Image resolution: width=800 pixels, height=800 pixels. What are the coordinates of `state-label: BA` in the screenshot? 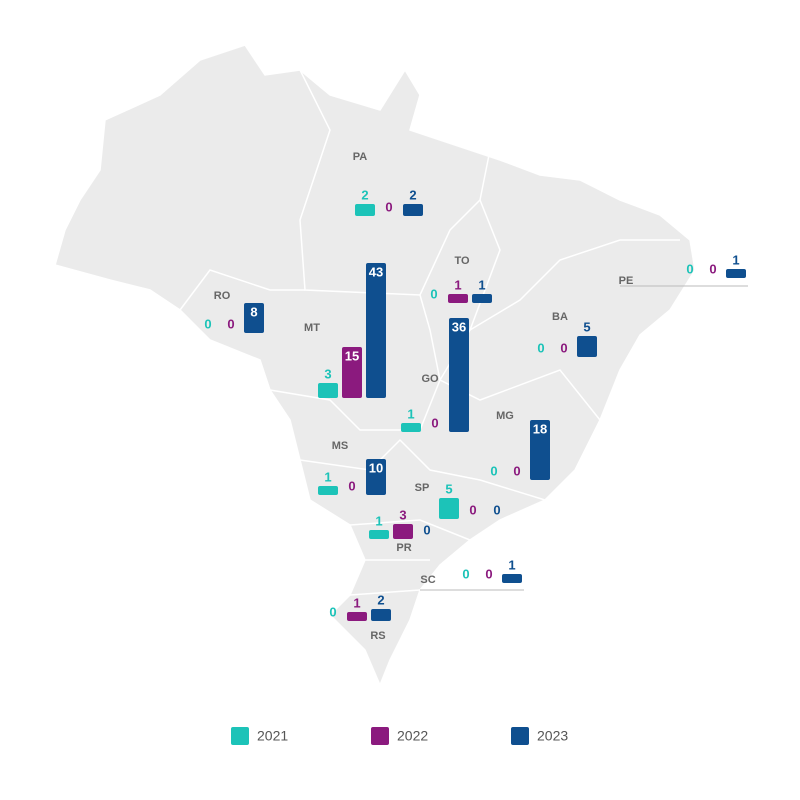 It's located at (560, 317).